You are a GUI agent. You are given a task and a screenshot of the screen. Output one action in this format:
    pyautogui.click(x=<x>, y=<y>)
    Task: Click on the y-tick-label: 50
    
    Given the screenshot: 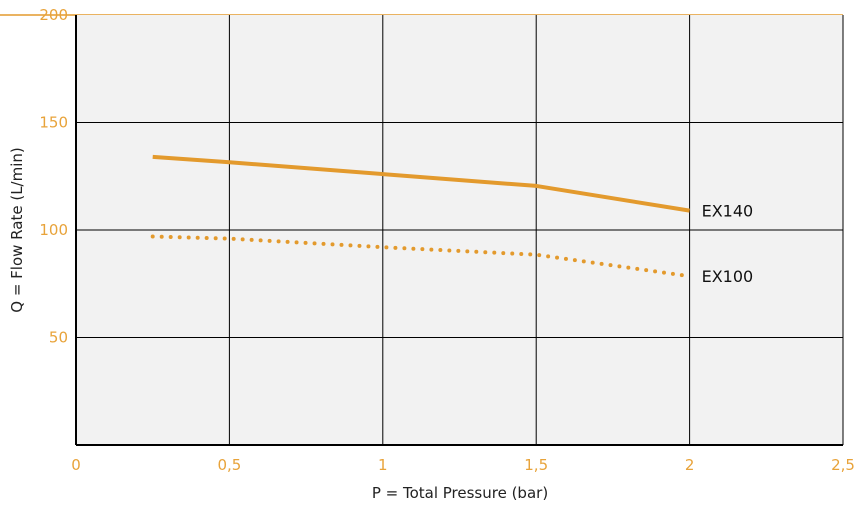 What is the action you would take?
    pyautogui.click(x=58, y=338)
    